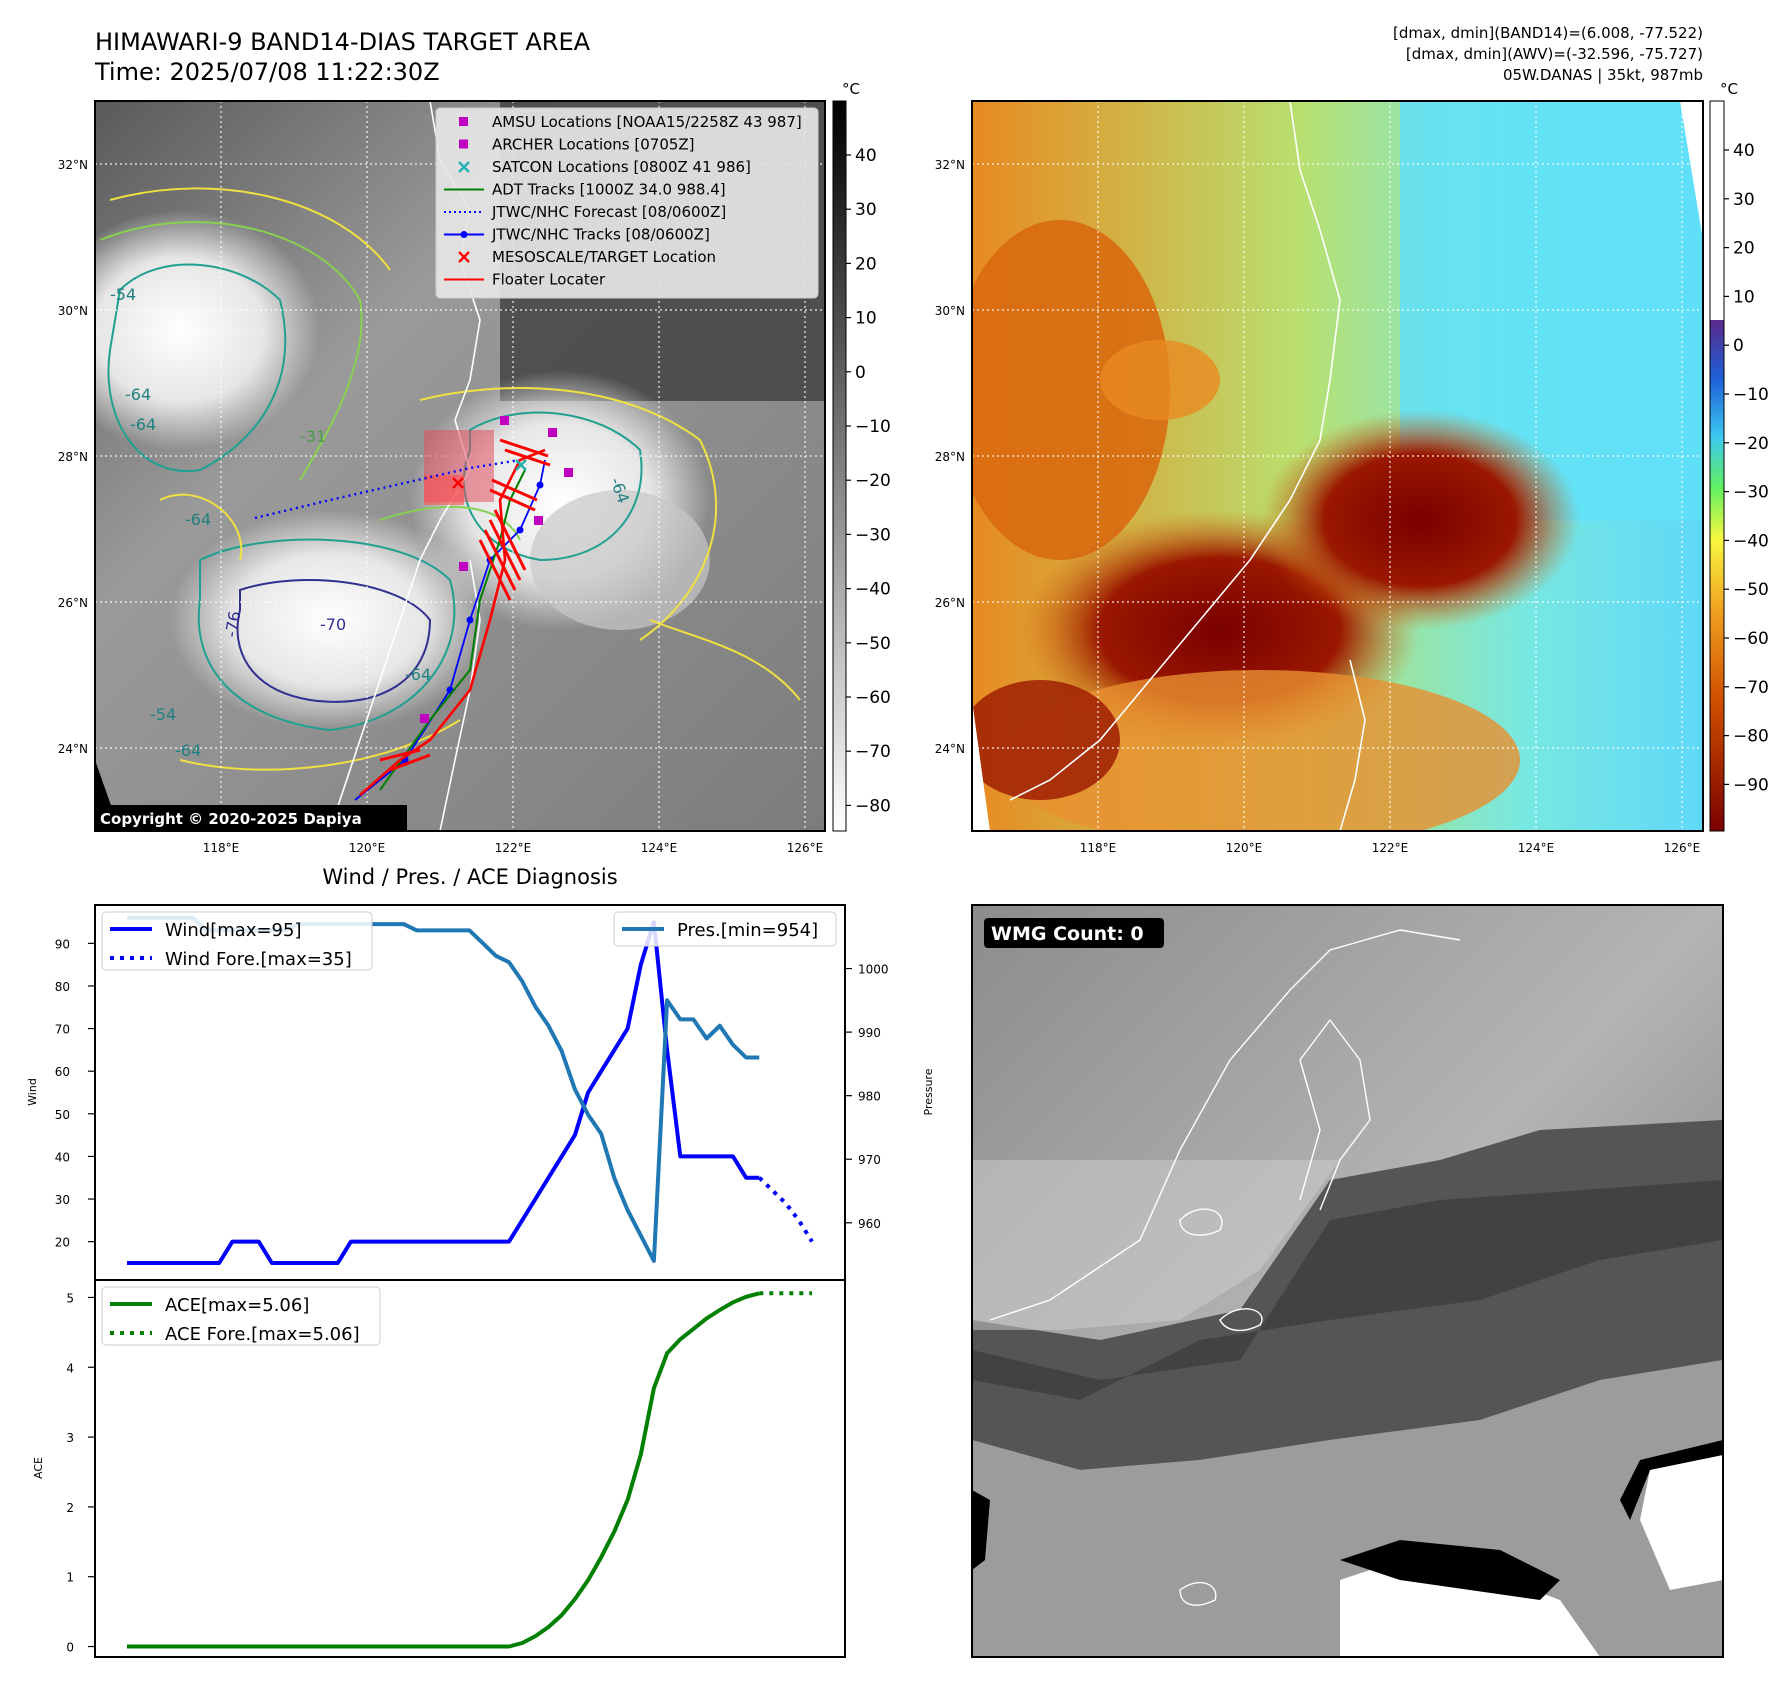 The width and height of the screenshot is (1788, 1690). Describe the element at coordinates (866, 156) in the screenshot. I see `ir-colorbar-tick-label: 40` at that location.